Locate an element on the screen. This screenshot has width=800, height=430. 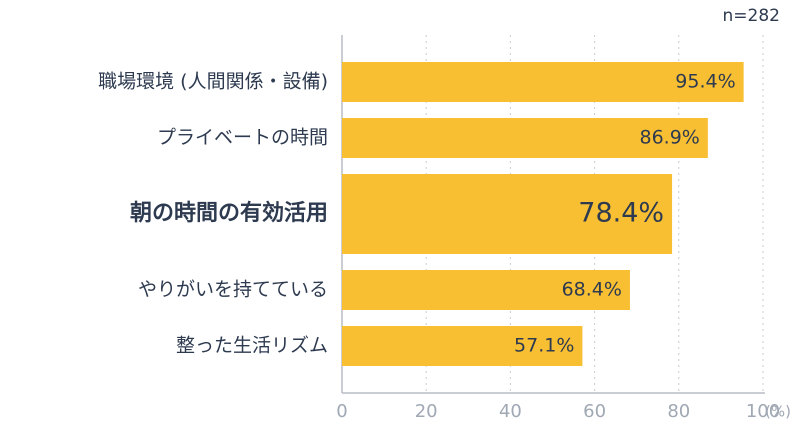
category-label: 職場環境 (人間関係・設備) is located at coordinates (213, 82).